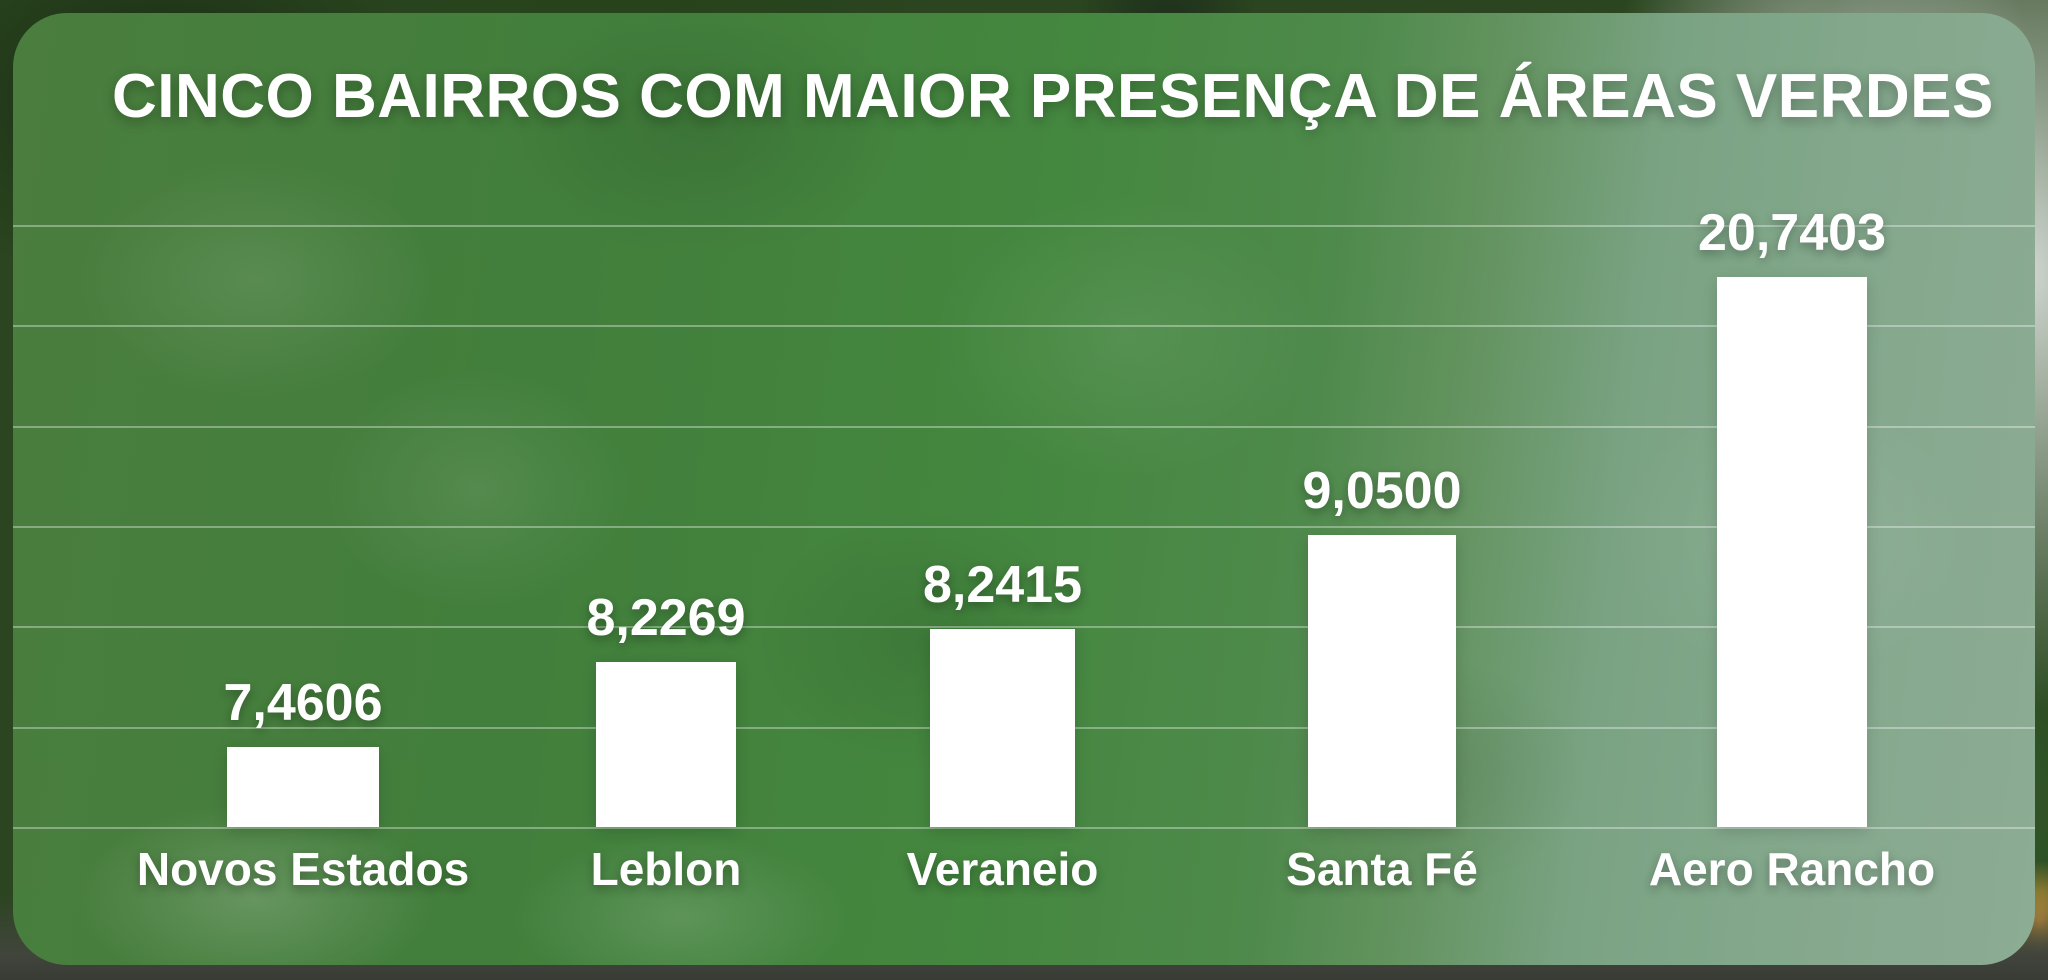 This screenshot has height=980, width=2048. What do you see at coordinates (1002, 869) in the screenshot?
I see `category-label: Veraneio` at bounding box center [1002, 869].